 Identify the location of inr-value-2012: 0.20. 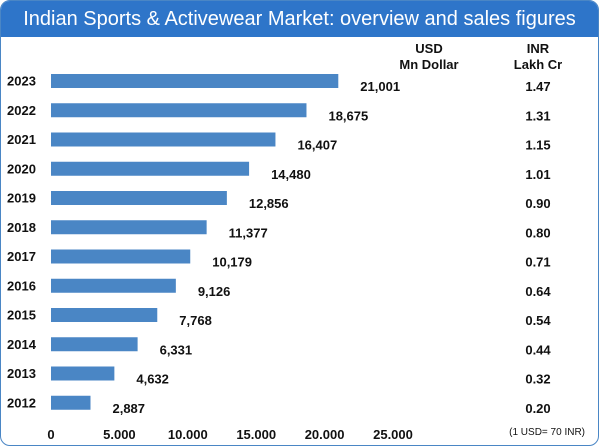
(537, 408).